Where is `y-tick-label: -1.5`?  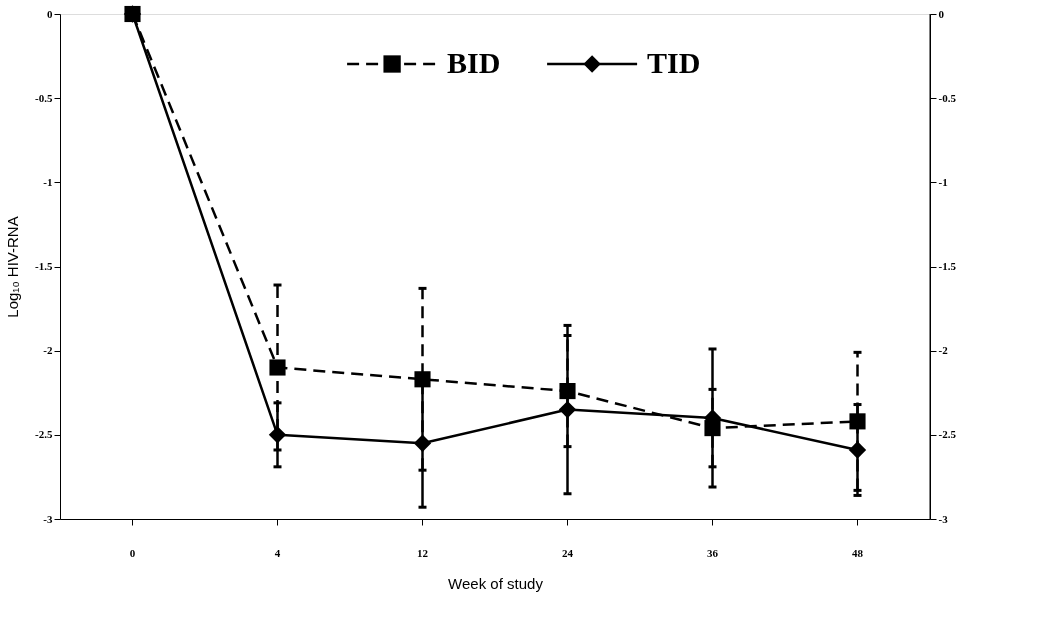
y-tick-label: -1.5 is located at coordinates (44, 266).